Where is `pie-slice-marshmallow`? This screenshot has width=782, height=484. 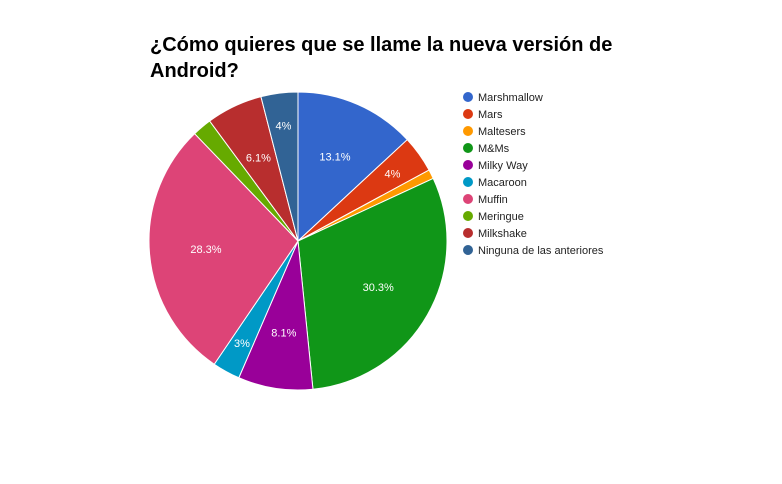 pie-slice-marshmallow is located at coordinates (352, 167).